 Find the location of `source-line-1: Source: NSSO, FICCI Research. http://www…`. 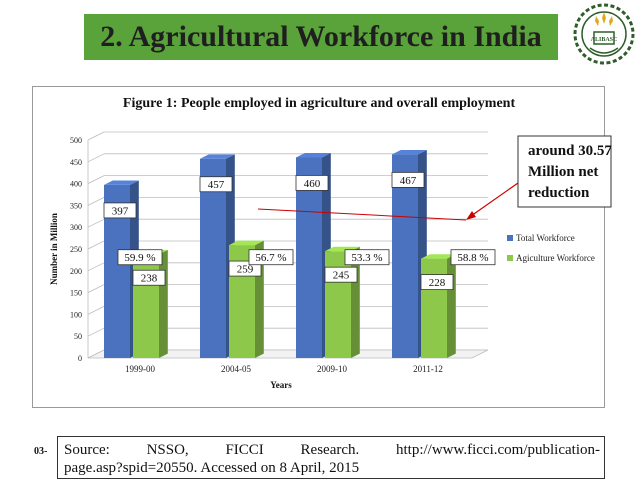

source-line-1: Source: NSSO, FICCI Research. http://www… is located at coordinates (332, 450).